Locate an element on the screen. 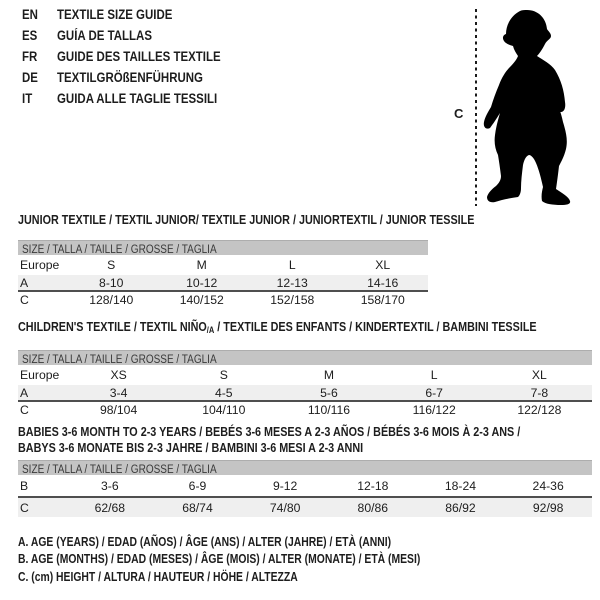  size-value: 24-36 is located at coordinates (548, 486).